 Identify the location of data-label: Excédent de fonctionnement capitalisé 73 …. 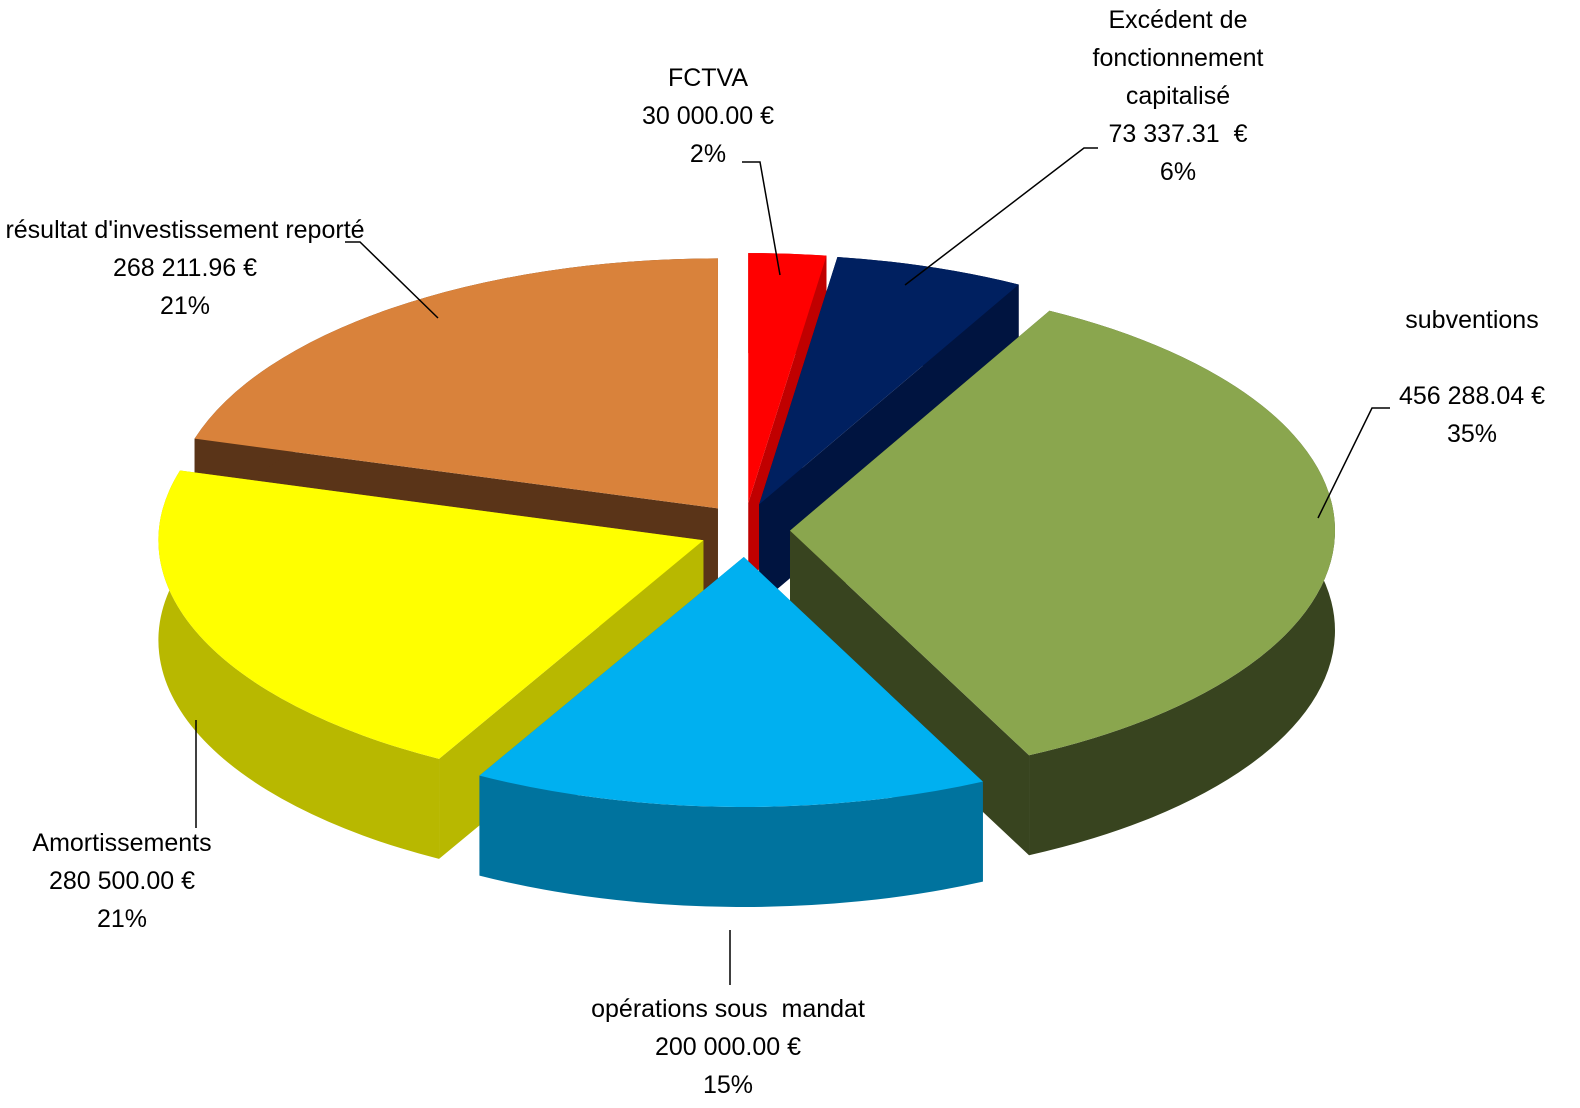
(1178, 96).